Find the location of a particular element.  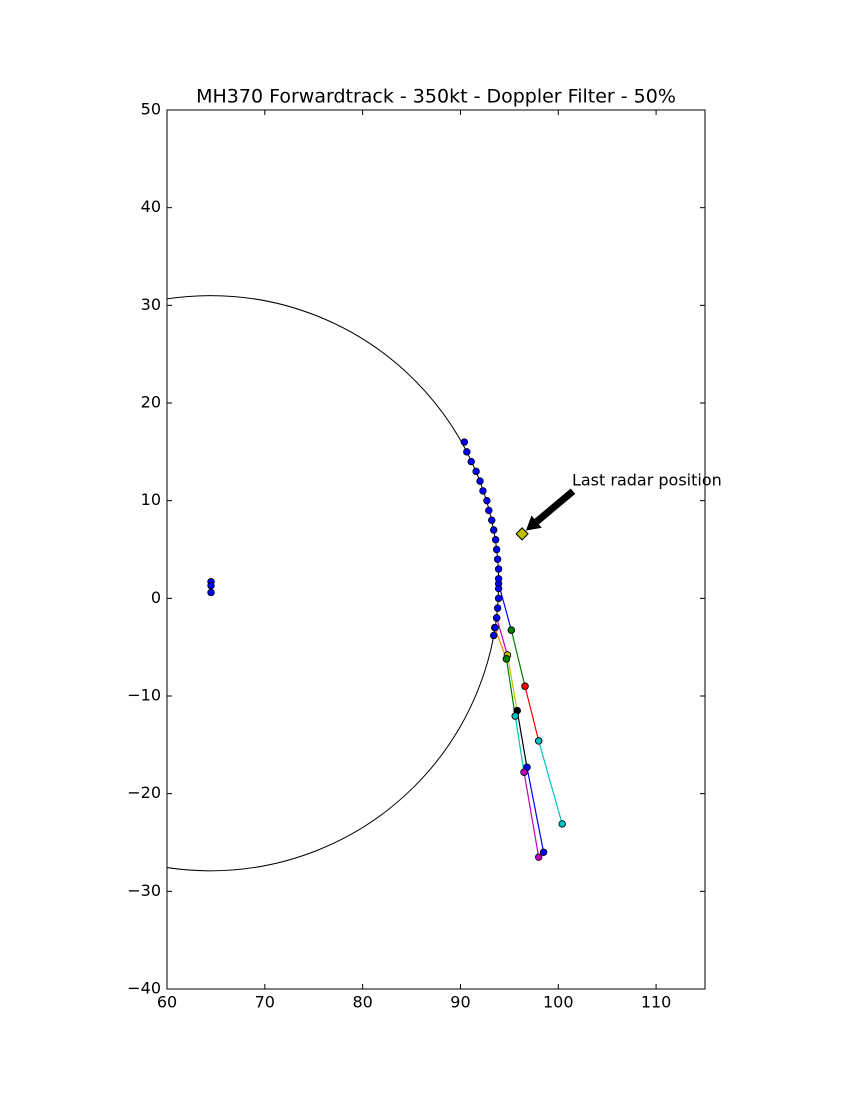

y-tick-label: 30 is located at coordinates (151, 304).